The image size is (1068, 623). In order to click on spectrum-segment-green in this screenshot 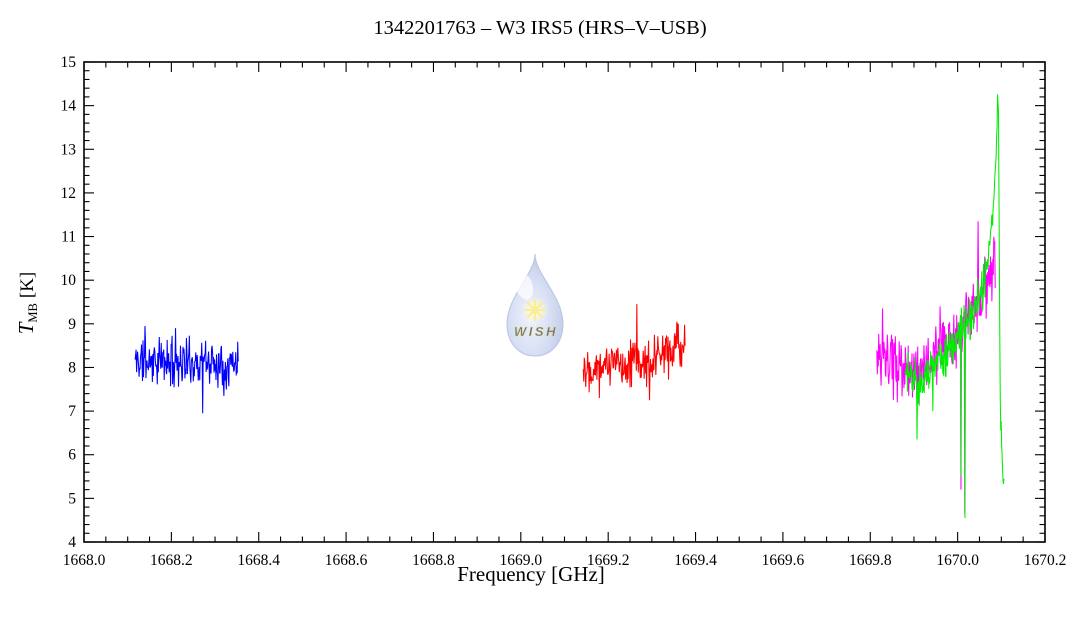, I will do `click(954, 306)`.